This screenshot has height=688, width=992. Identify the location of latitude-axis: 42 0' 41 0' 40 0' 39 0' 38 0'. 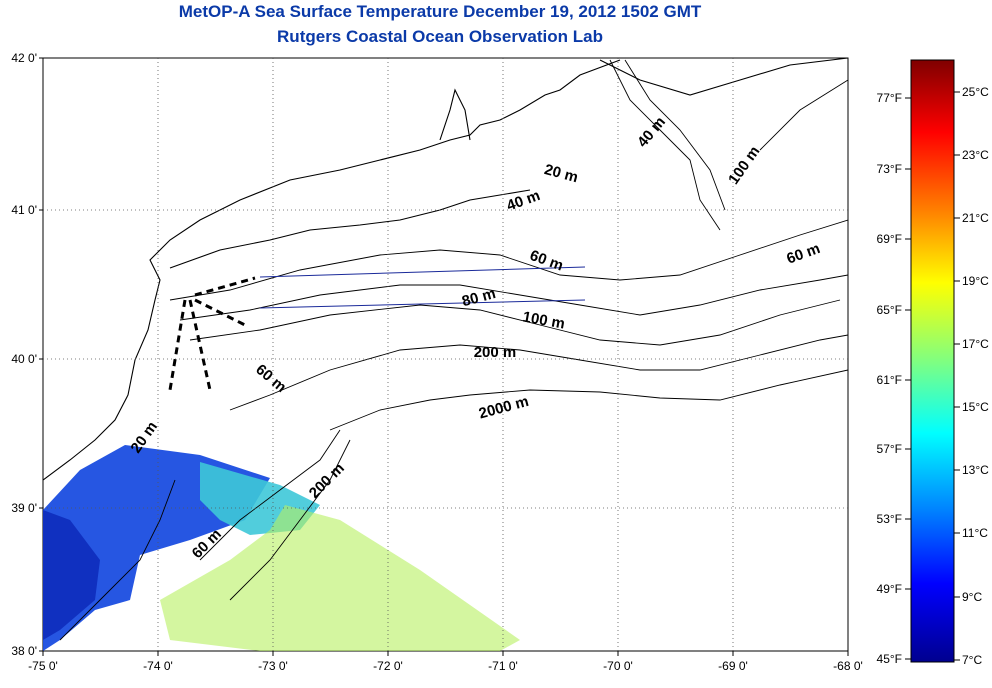
(27, 354).